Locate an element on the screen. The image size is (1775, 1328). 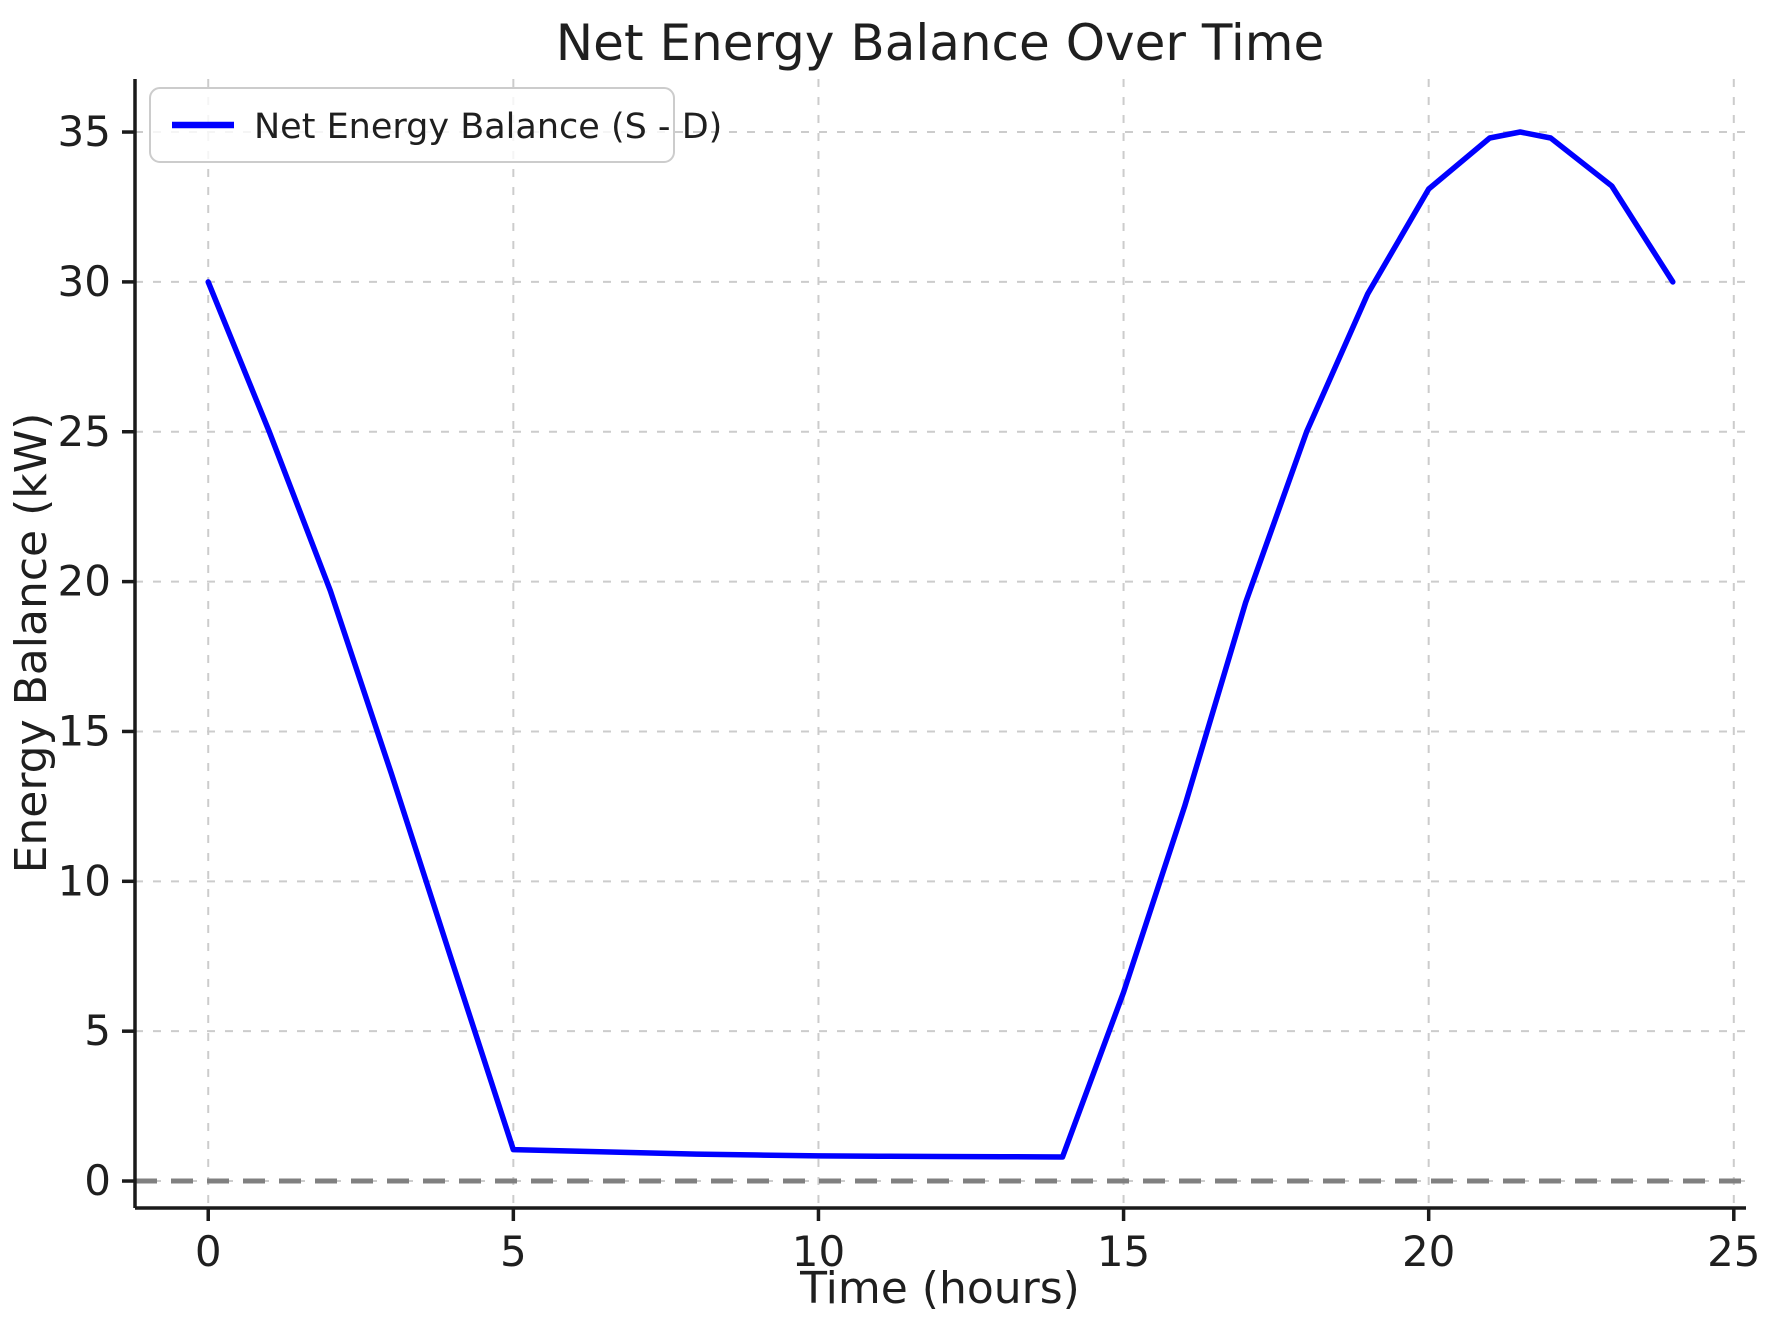
x-tick-label-5: 5 is located at coordinates (513, 1251).